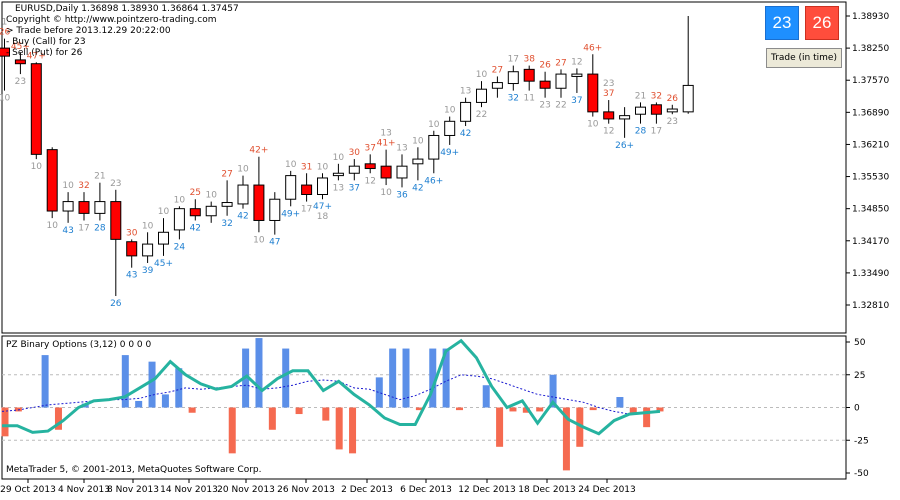 This screenshot has width=900, height=500. What do you see at coordinates (870, 242) in the screenshot?
I see `price-tick-label: 1.34170` at bounding box center [870, 242].